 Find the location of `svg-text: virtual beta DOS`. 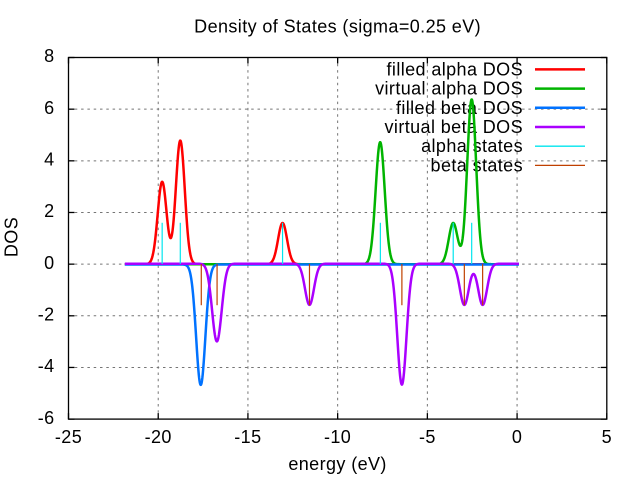

svg-text: virtual beta DOS is located at coordinates (454, 127).